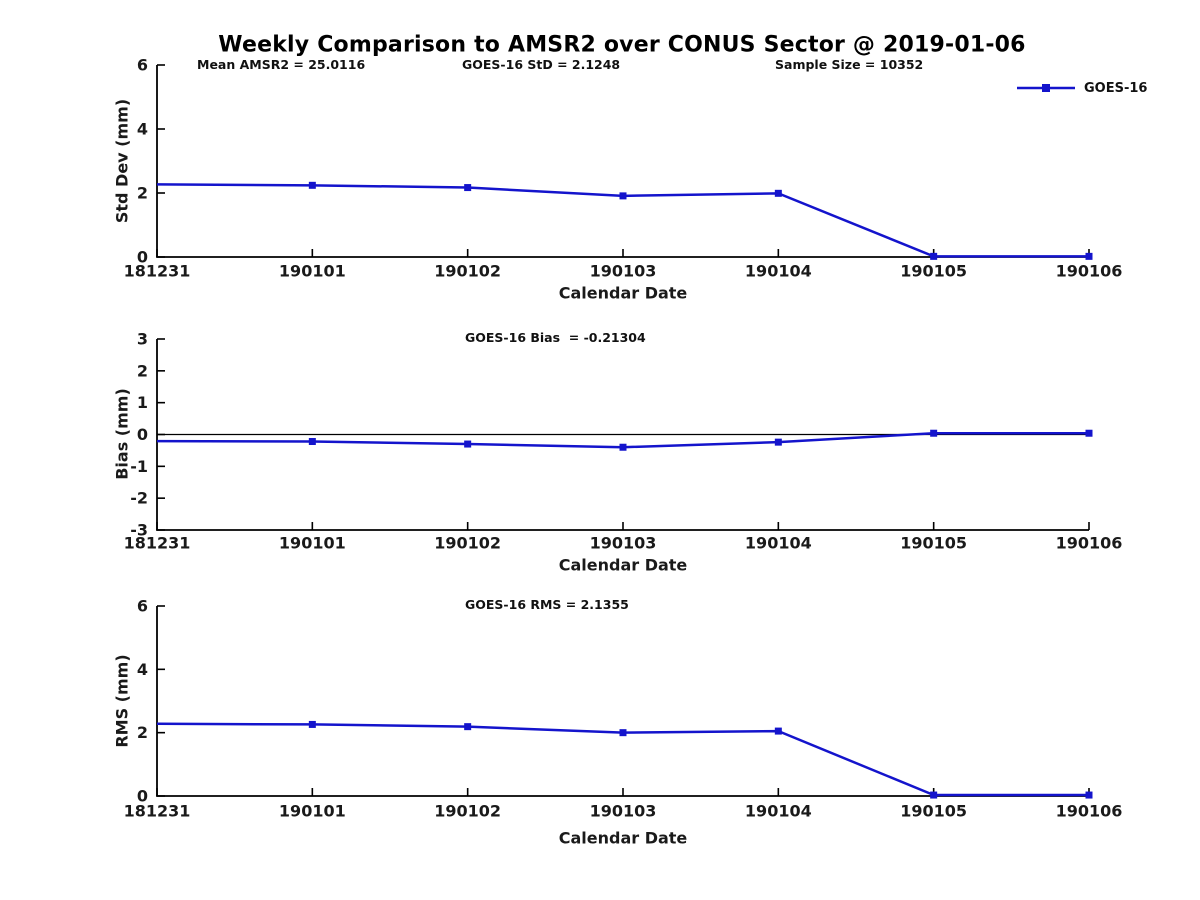 The width and height of the screenshot is (1200, 900). What do you see at coordinates (122, 701) in the screenshot?
I see `rms-y-axis-label: RMS (mm)` at bounding box center [122, 701].